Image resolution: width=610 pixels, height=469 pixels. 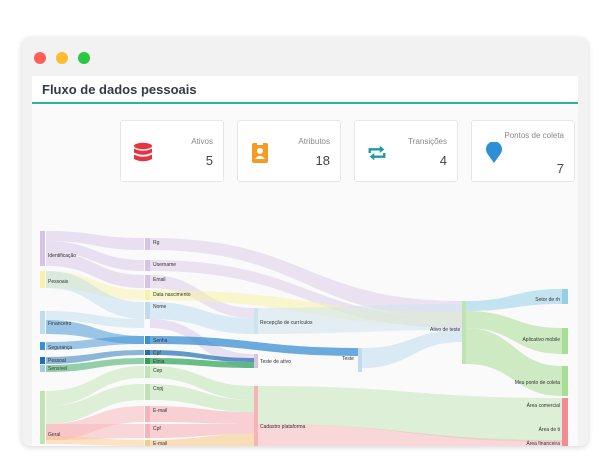 I want to click on page-title: Fluxo de dados pessoais, so click(x=119, y=89).